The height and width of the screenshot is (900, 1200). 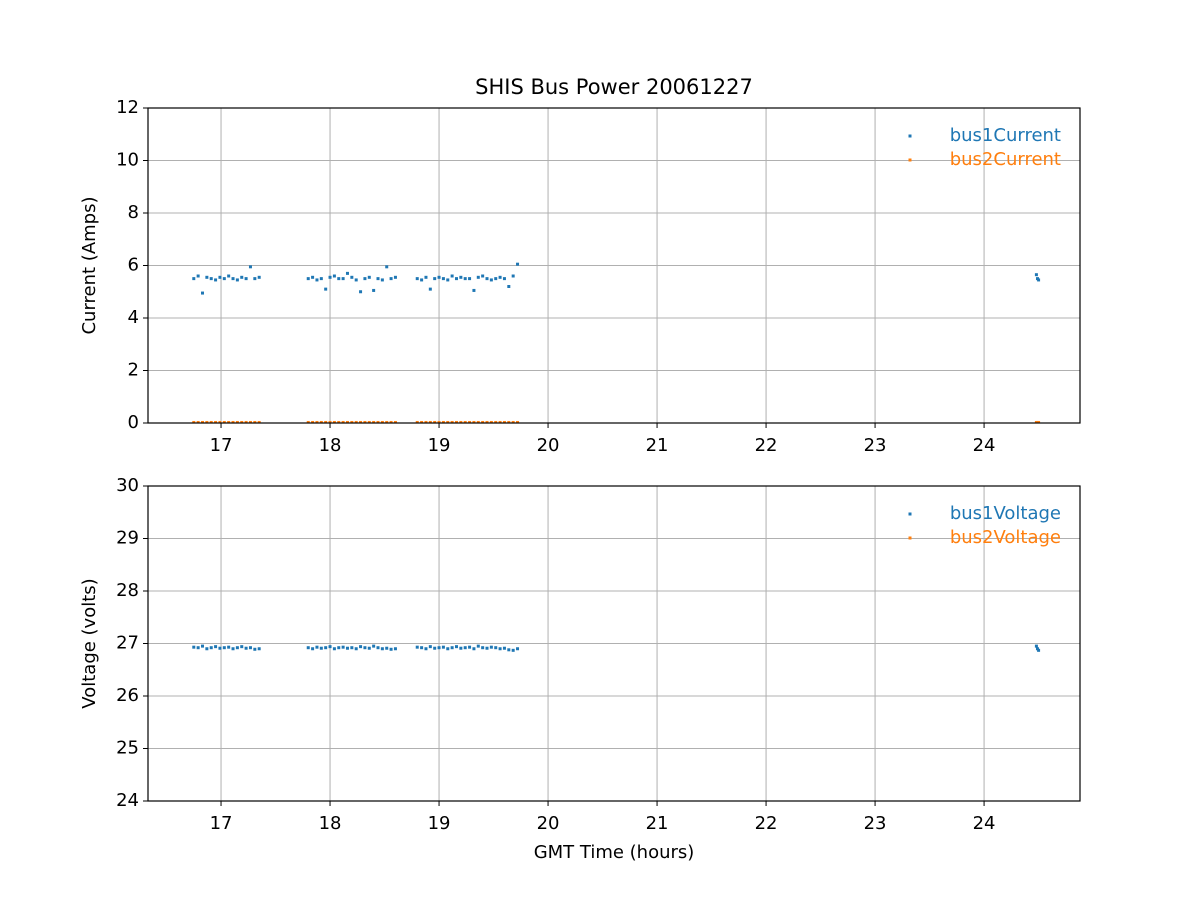 What do you see at coordinates (127, 160) in the screenshot?
I see `y-tick-label: 10` at bounding box center [127, 160].